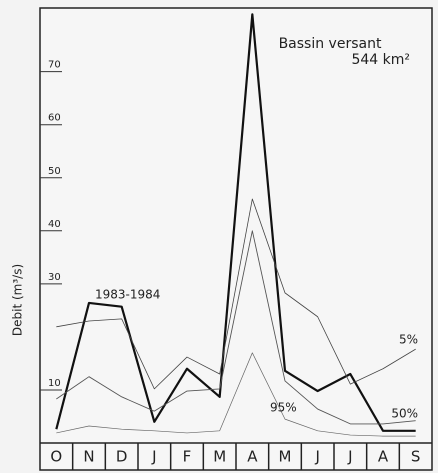 This screenshot has height=473, width=438. What do you see at coordinates (54, 65) in the screenshot?
I see `y-tick-label: 70` at bounding box center [54, 65].